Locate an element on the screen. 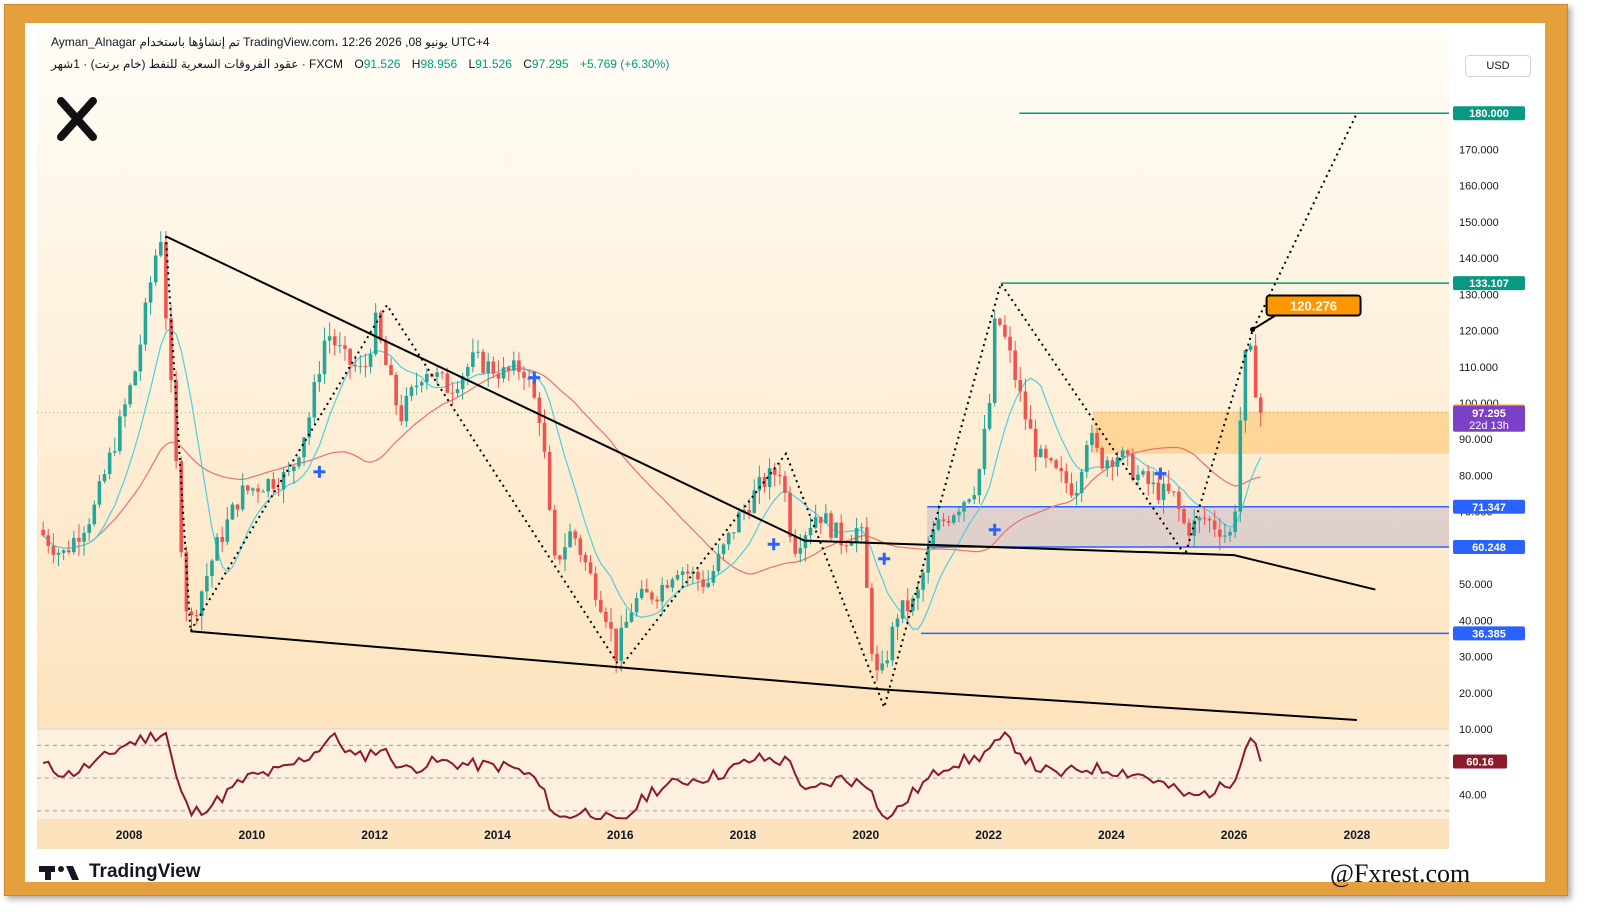  price-axis-background is located at coordinates (1493, 439).